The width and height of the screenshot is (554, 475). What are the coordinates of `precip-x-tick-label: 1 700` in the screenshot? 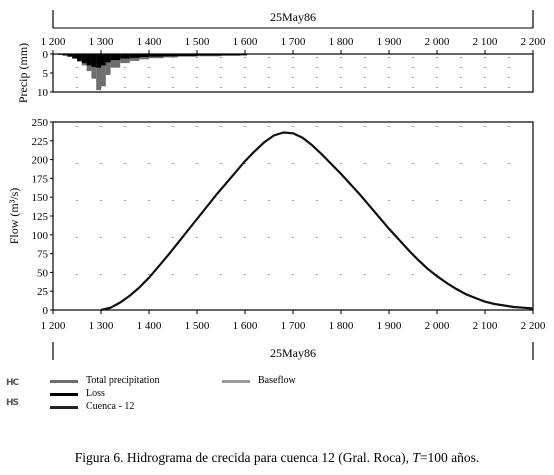 It's located at (293, 42).